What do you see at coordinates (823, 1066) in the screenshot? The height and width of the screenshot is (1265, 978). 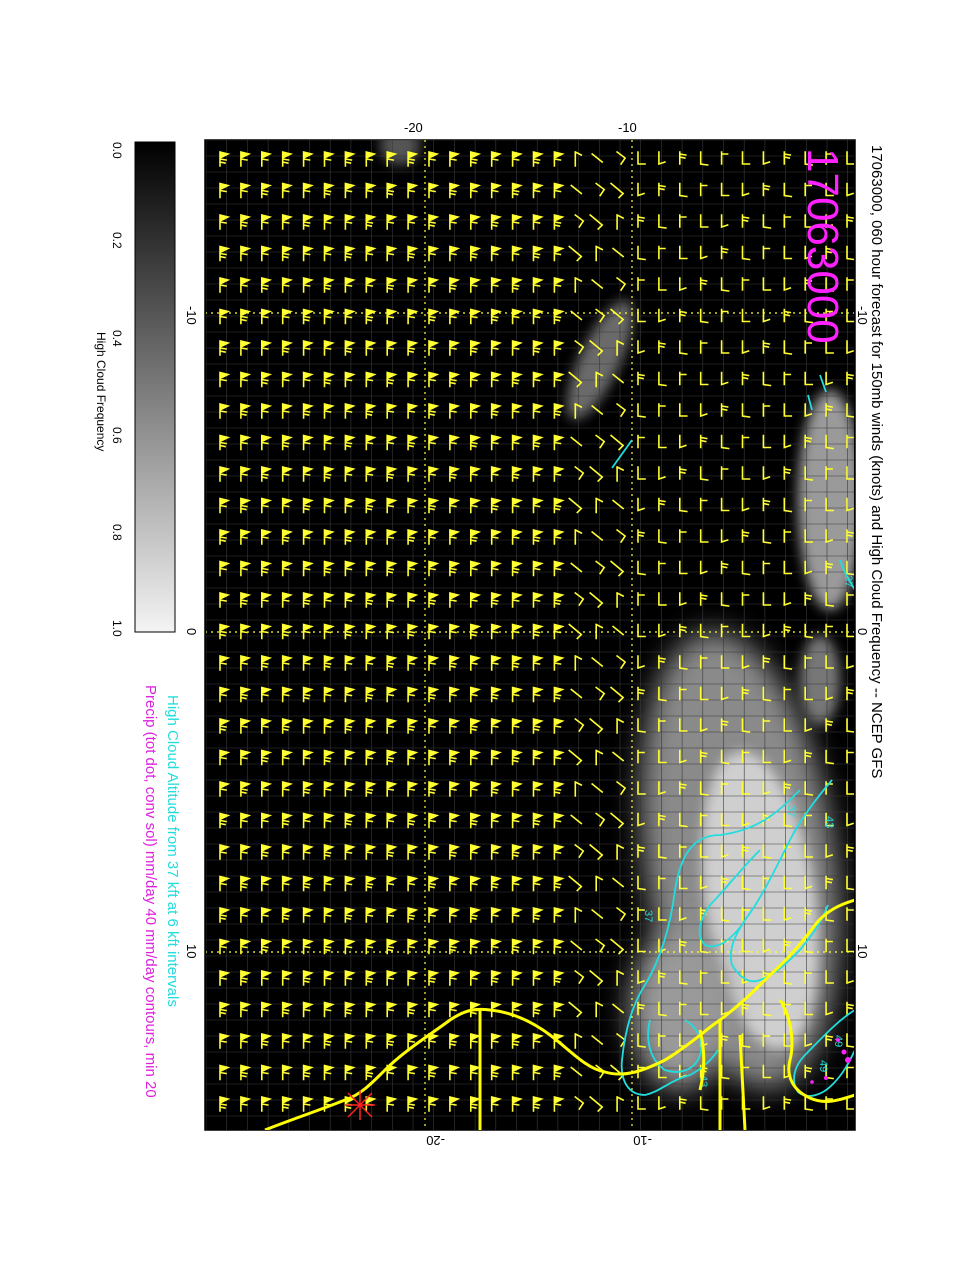 I see `contour-label: 49` at bounding box center [823, 1066].